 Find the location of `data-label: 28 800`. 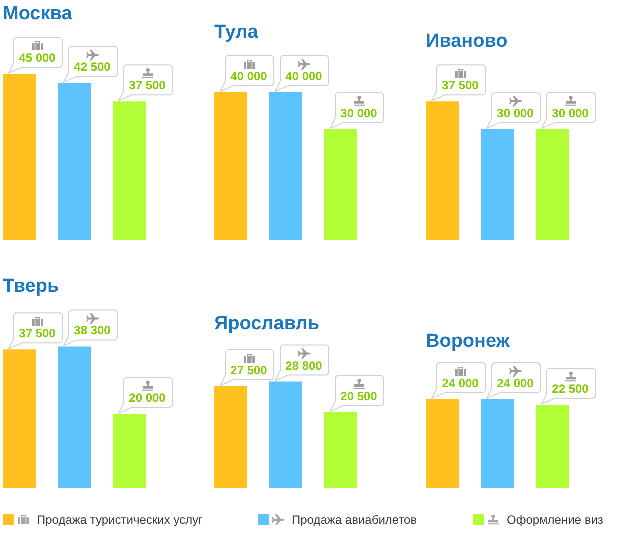

data-label: 28 800 is located at coordinates (304, 365).